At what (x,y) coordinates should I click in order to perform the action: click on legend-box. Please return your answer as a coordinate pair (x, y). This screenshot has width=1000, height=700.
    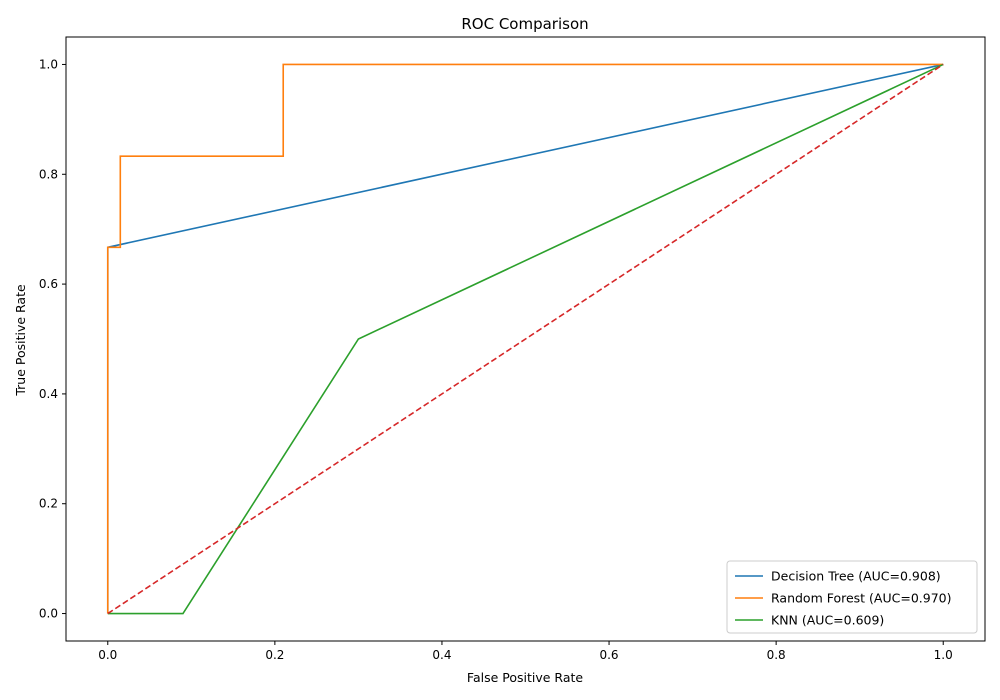
    Looking at the image, I should click on (852, 597).